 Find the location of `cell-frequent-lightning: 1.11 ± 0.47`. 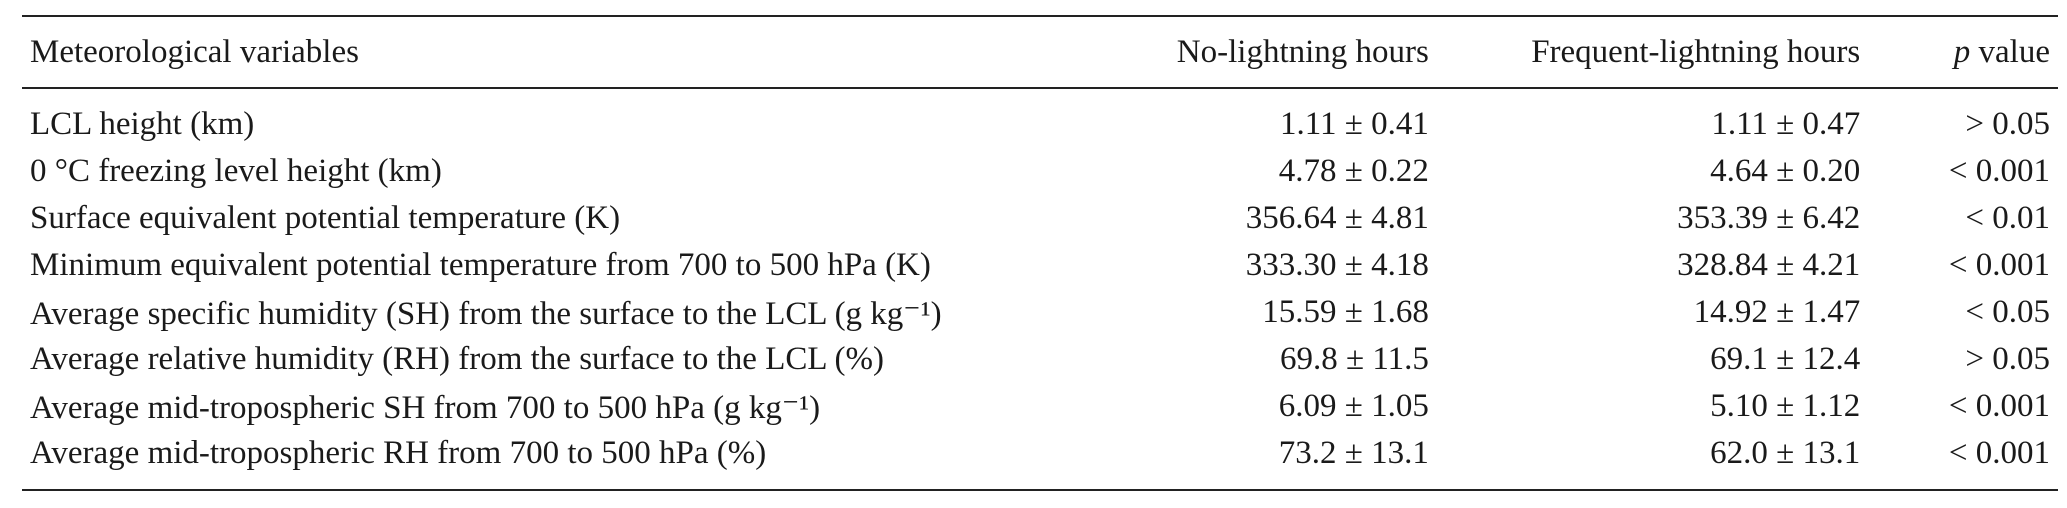

cell-frequent-lightning: 1.11 ± 0.47 is located at coordinates (1786, 124).